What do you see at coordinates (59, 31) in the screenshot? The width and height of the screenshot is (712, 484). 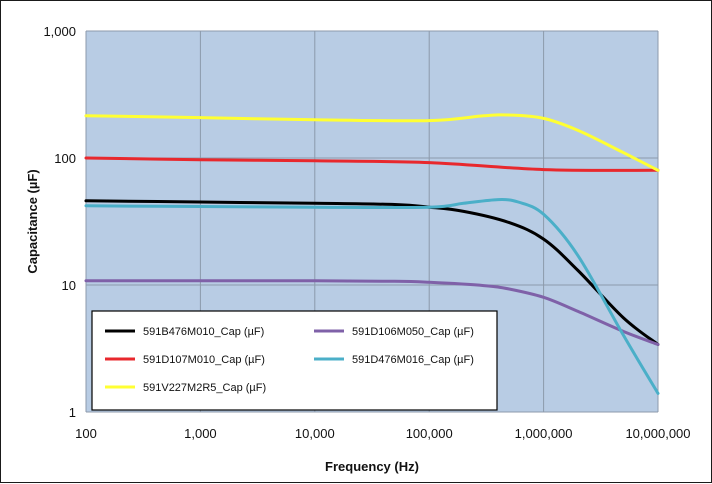 I see `y-tick-label: 1,000` at bounding box center [59, 31].